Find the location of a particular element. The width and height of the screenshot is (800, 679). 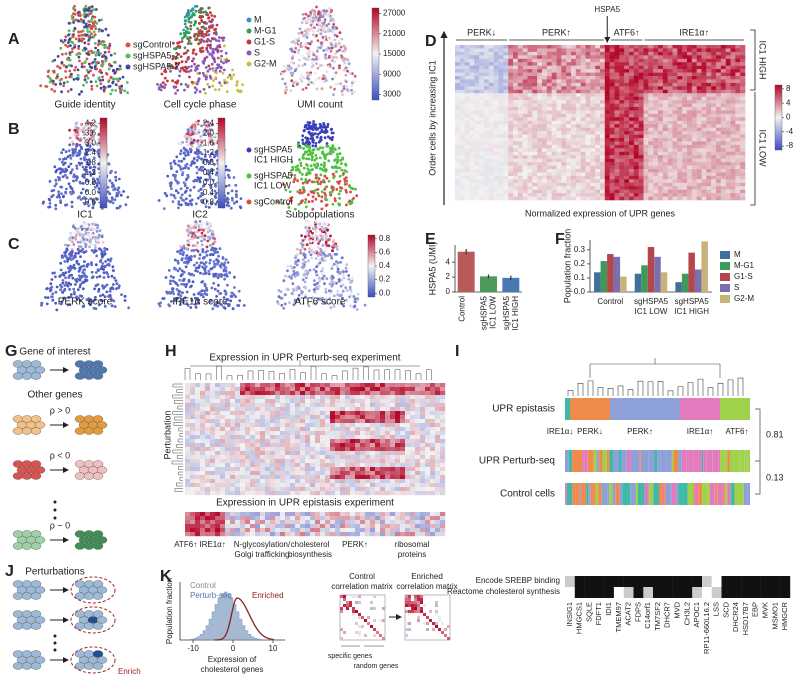

colorbar-label: 1.8 is located at coordinates (91, 162).